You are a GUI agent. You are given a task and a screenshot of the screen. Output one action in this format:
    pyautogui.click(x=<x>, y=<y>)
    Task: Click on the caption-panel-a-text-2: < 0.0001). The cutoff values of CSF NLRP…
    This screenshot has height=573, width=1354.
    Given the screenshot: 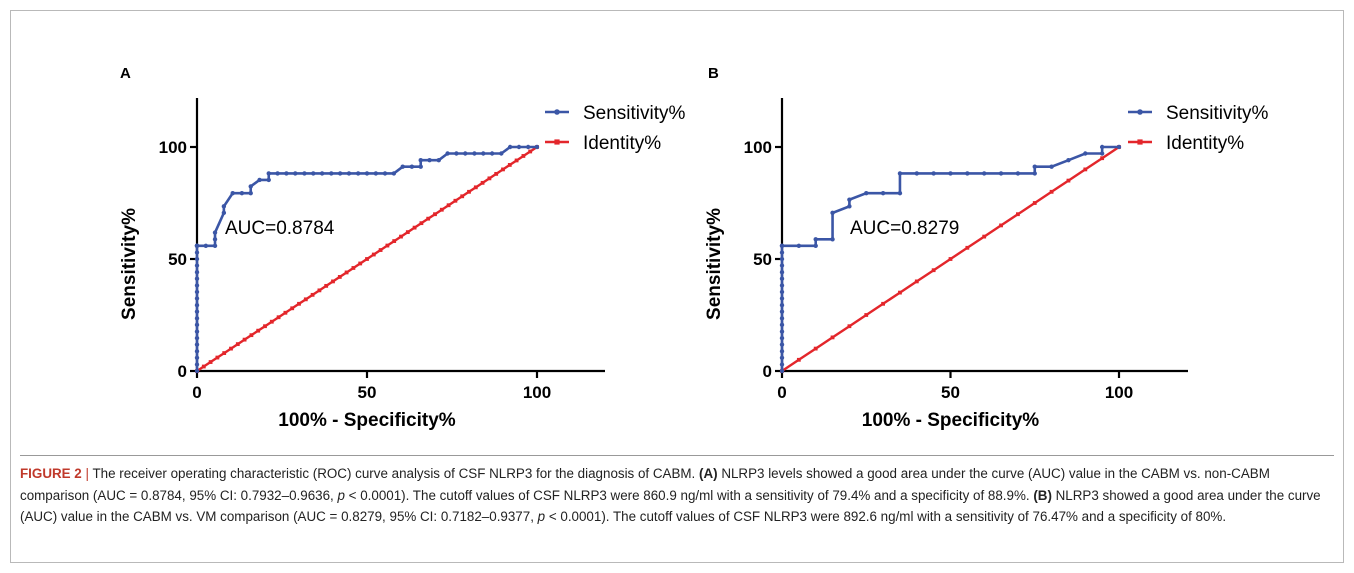 What is the action you would take?
    pyautogui.click(x=689, y=495)
    